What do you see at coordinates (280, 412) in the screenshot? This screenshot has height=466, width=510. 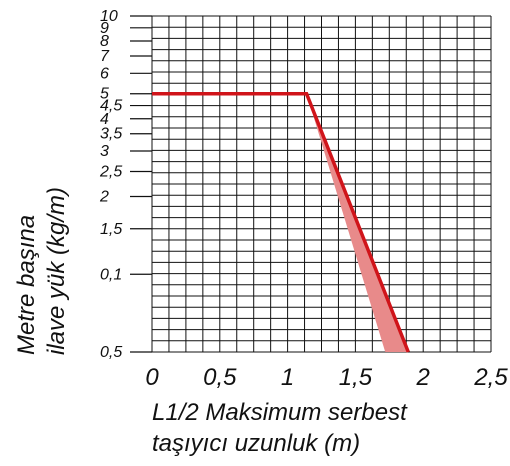 I see `x-axis-title-line-1: L1/2 Maksimum serbest` at bounding box center [280, 412].